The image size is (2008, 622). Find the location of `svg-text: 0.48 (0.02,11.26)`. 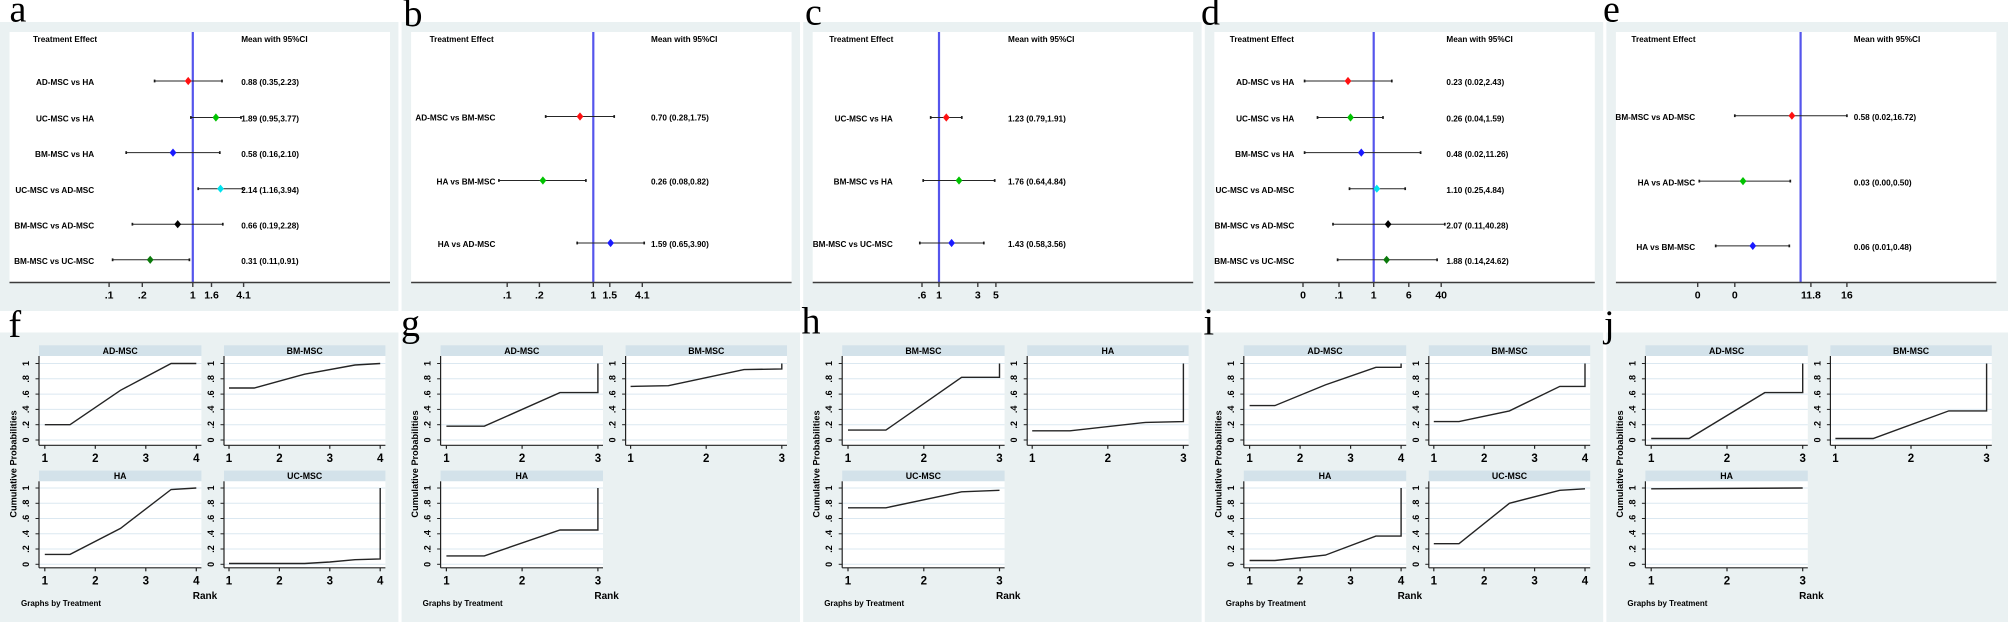

svg-text: 0.48 (0.02,11.26) is located at coordinates (1477, 154).